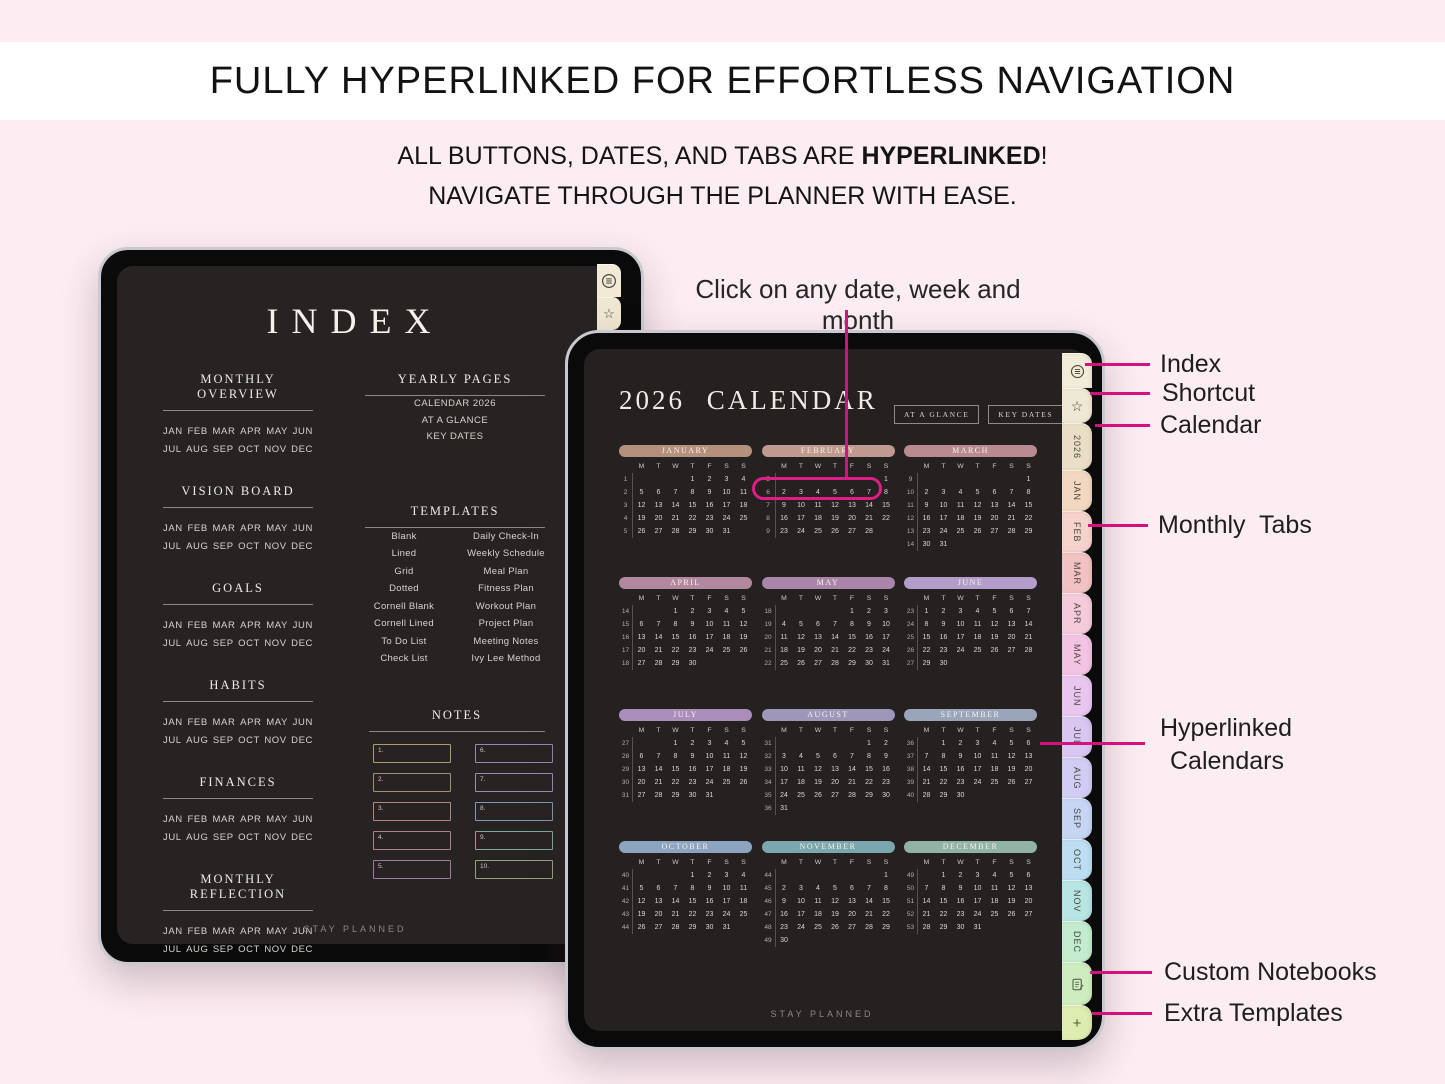 This screenshot has height=1084, width=1445. What do you see at coordinates (784, 505) in the screenshot?
I see `date-link: 9` at bounding box center [784, 505].